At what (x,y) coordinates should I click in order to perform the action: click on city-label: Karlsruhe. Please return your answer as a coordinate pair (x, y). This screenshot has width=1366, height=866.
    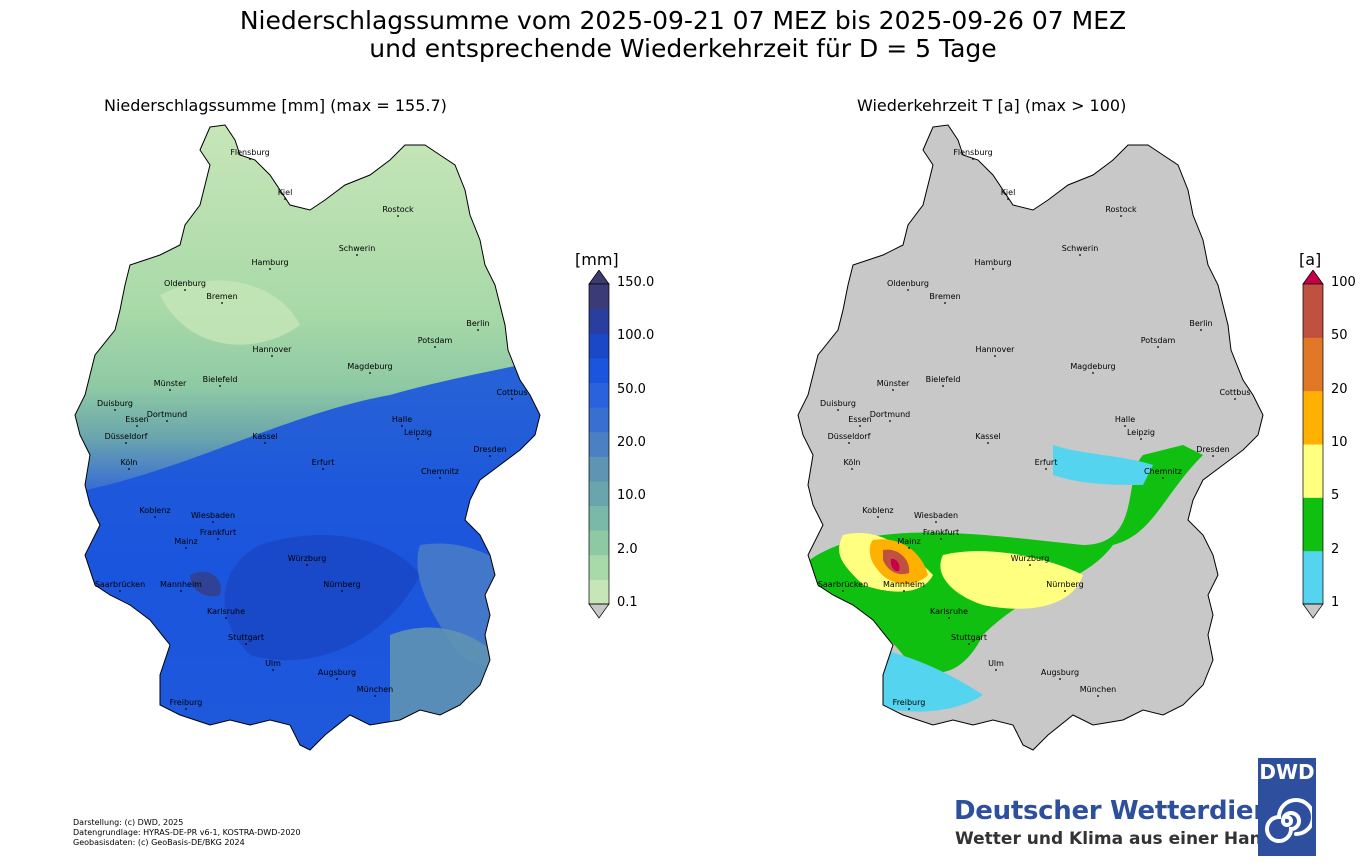
    Looking at the image, I should click on (949, 611).